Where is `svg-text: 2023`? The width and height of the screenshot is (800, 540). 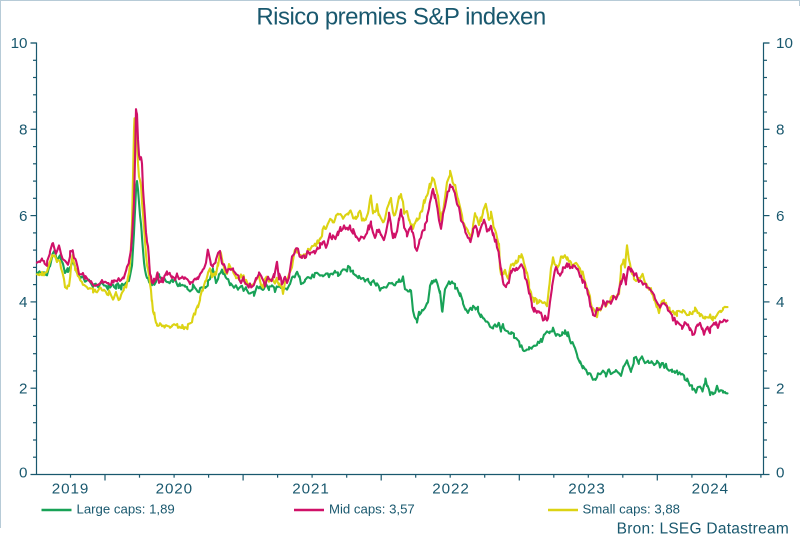 svg-text: 2023 is located at coordinates (586, 488).